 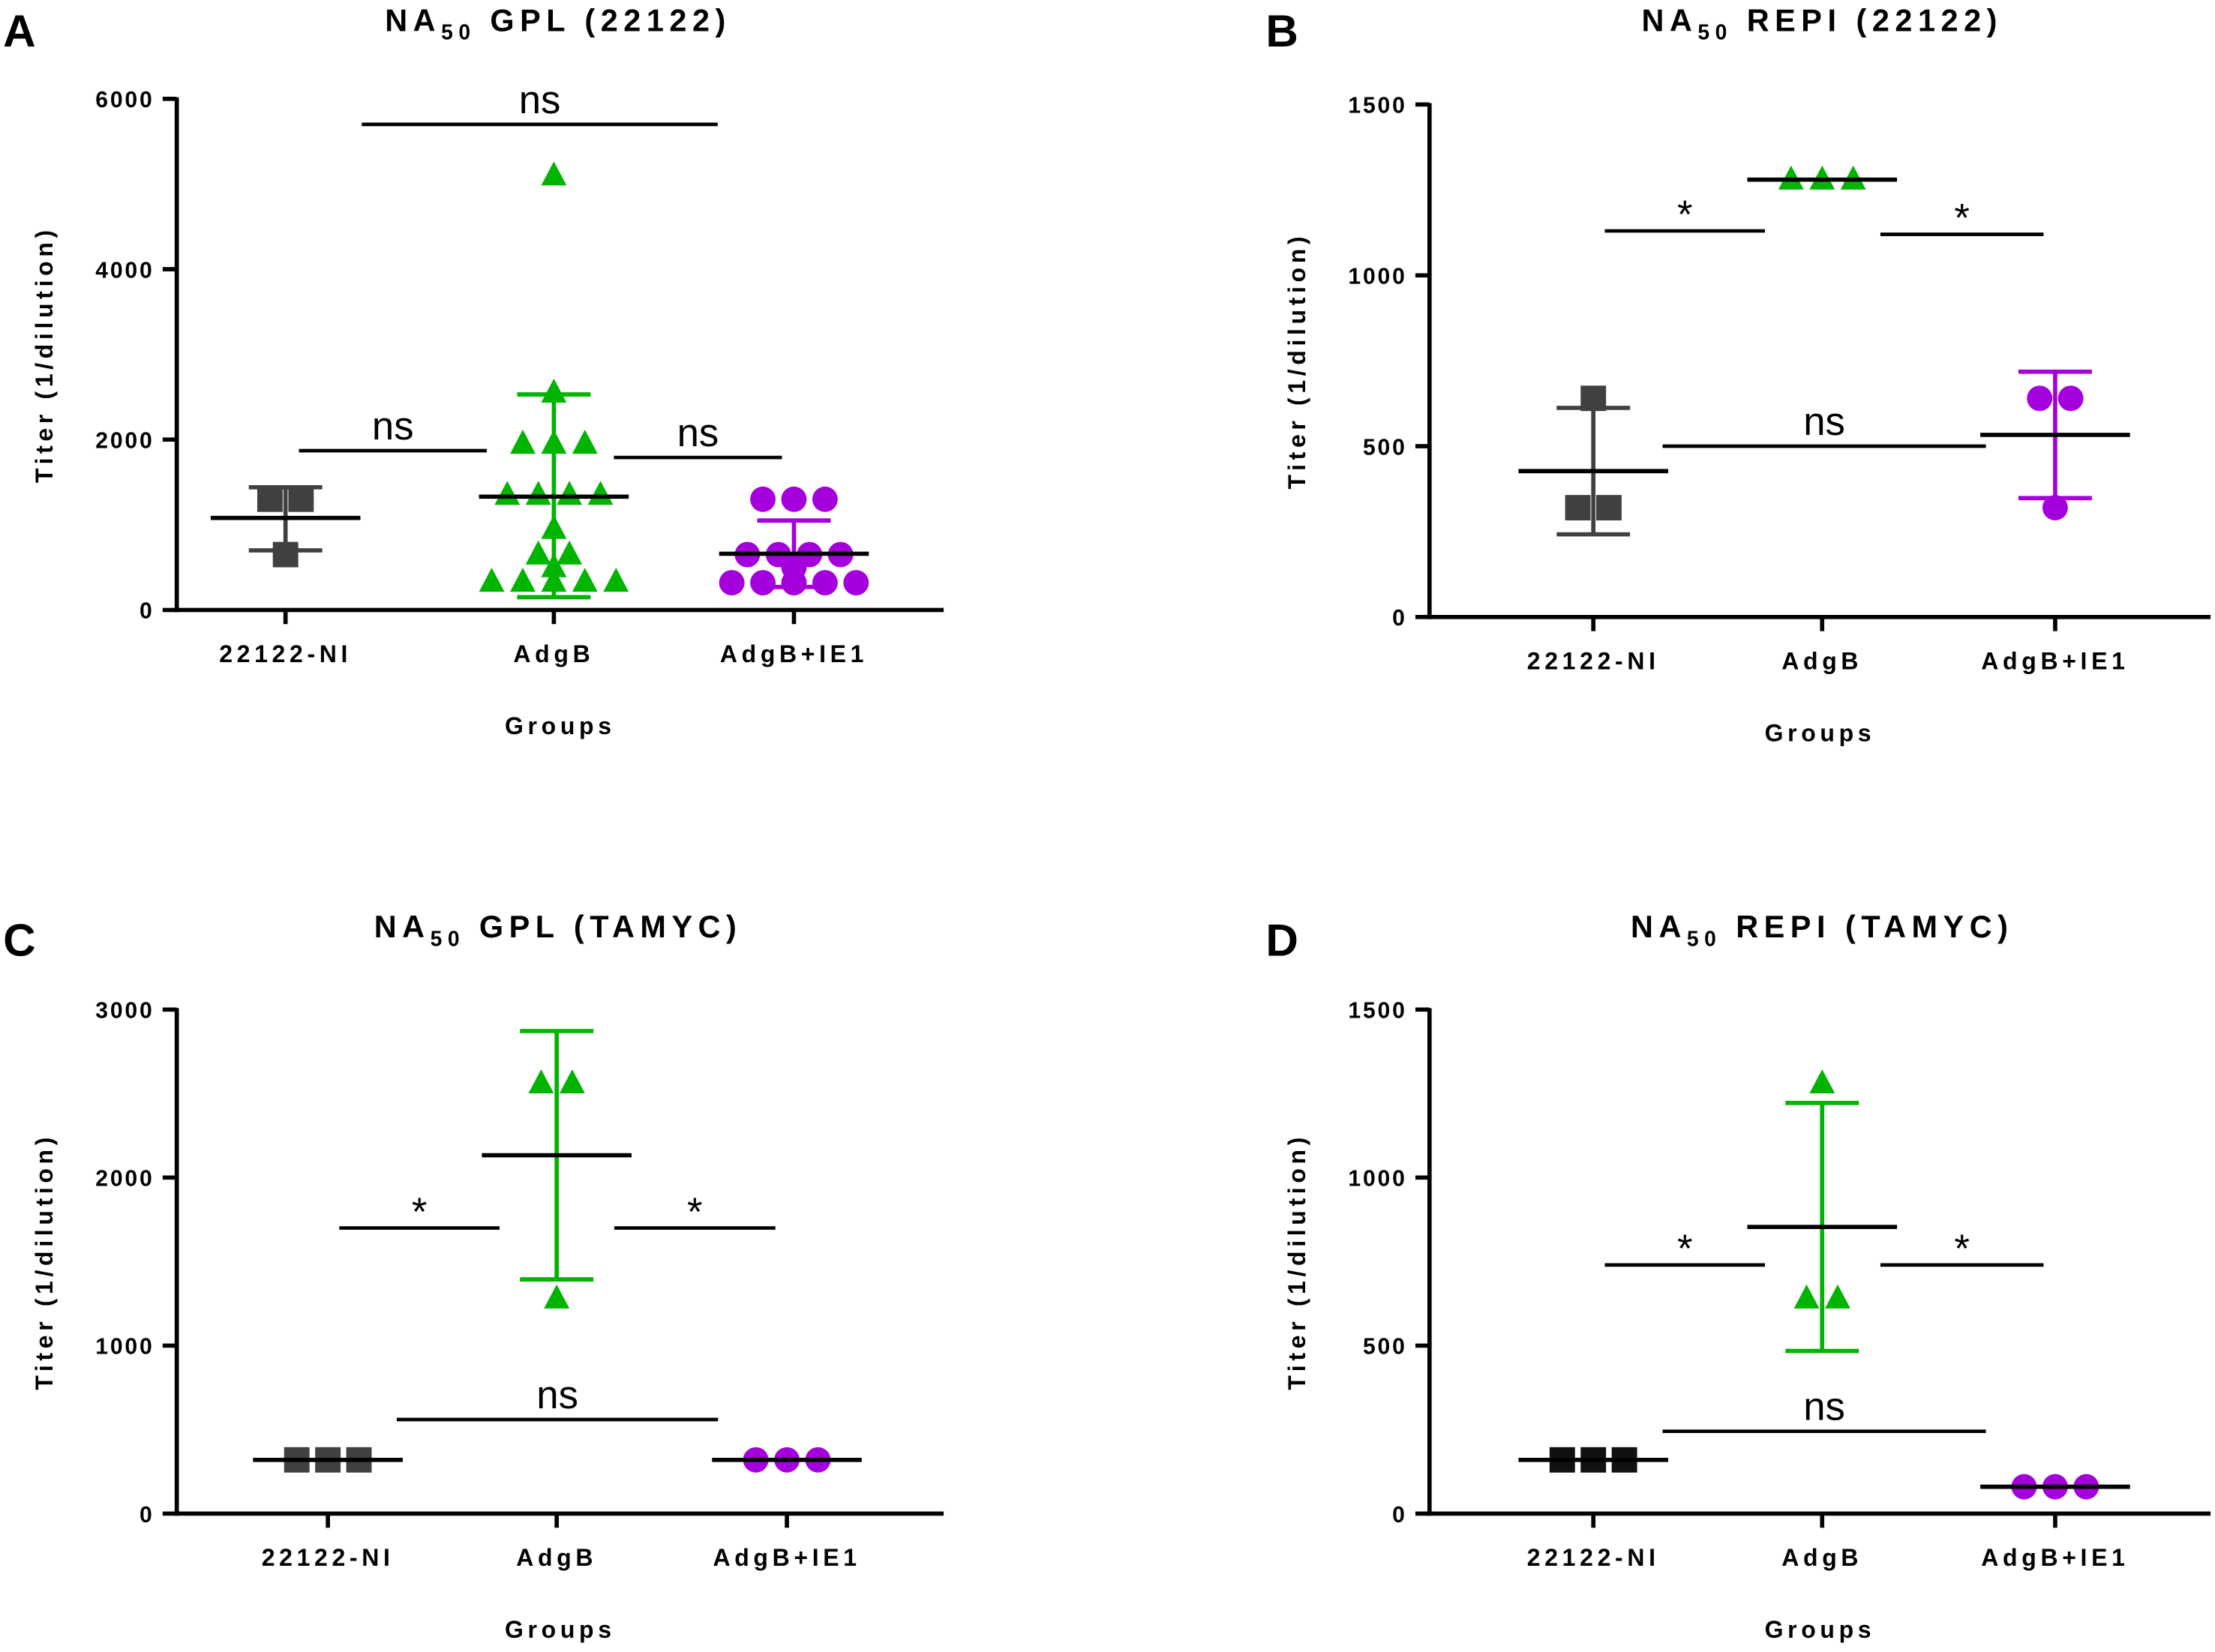 I want to click on chart-title: NA50 GPL (TAMYC), so click(x=558, y=930).